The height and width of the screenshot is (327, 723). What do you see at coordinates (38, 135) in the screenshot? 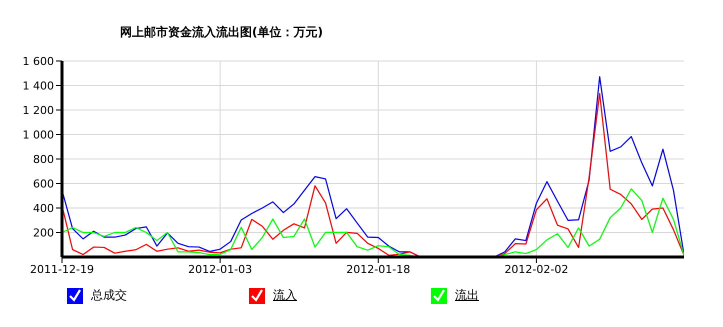
I see `y-tick-label: 1 000` at bounding box center [38, 135].